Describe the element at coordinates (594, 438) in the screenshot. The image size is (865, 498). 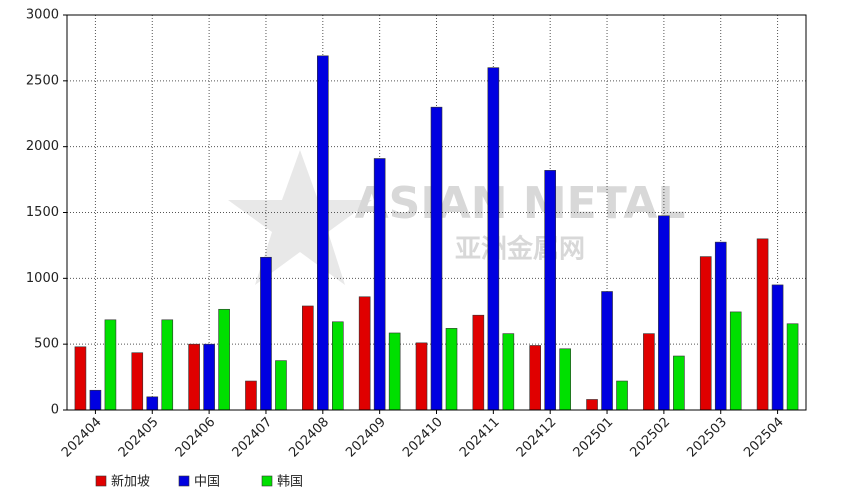
I see `x-tick-label: 202501` at that location.